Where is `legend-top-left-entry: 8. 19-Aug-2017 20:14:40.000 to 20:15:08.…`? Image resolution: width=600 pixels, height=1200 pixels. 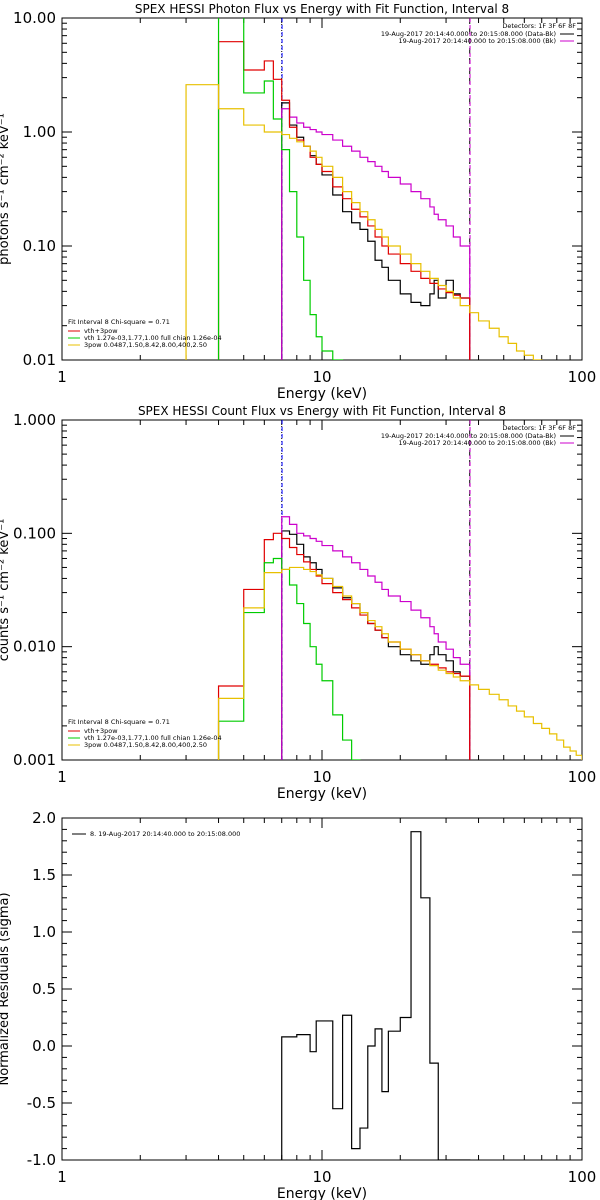 legend-top-left-entry: 8. 19-Aug-2017 20:14:40.000 to 20:15:08.… is located at coordinates (165, 834).